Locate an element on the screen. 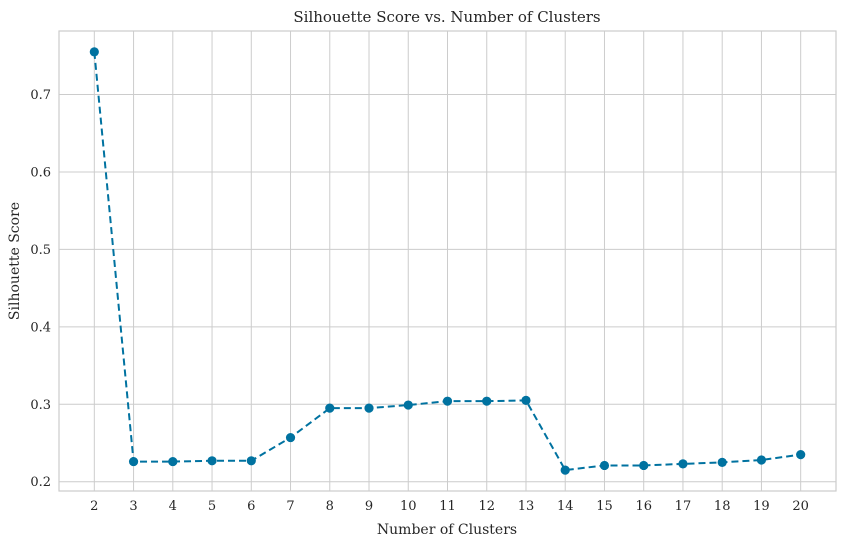 The height and width of the screenshot is (546, 846). x-tick-label: 2 is located at coordinates (94, 506).